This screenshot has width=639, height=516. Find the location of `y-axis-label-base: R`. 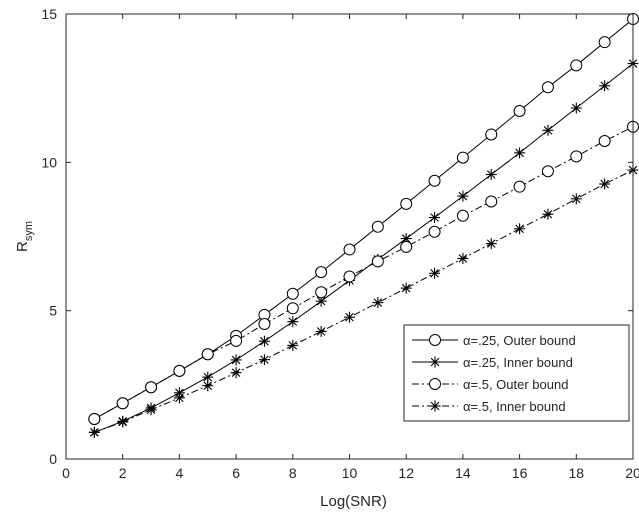

y-axis-label-base: R is located at coordinates (22, 246).